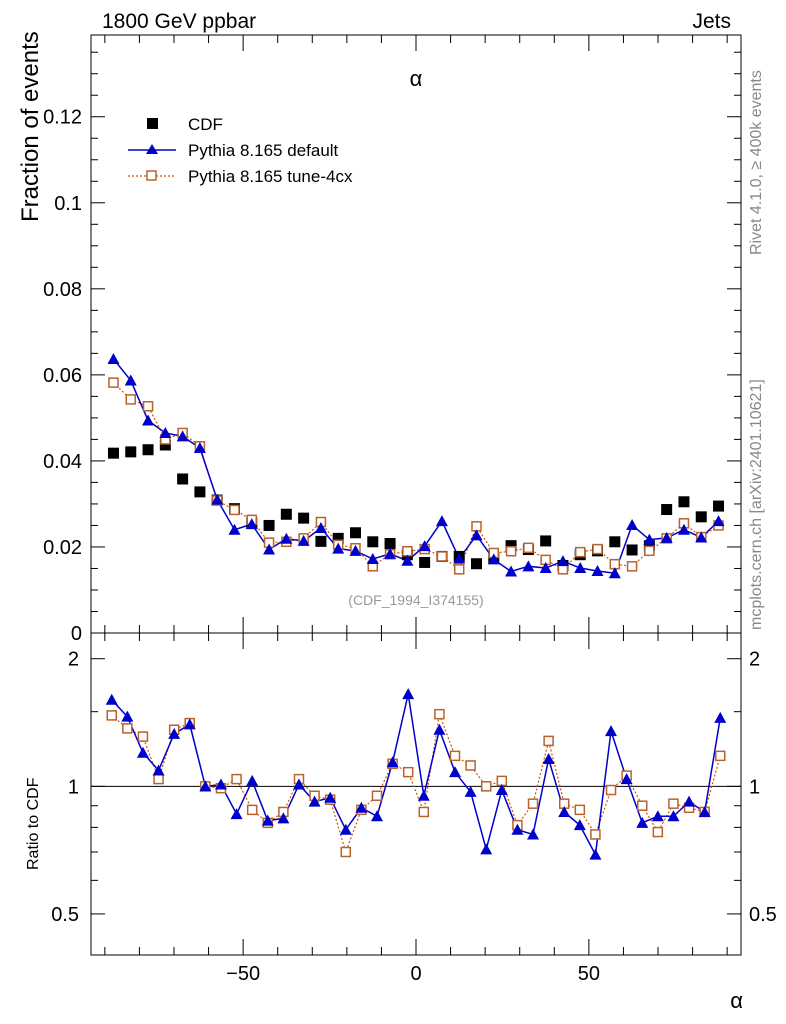 The height and width of the screenshot is (1024, 786). Describe the element at coordinates (73, 787) in the screenshot. I see `ratio-y-tick-label: 1` at that location.